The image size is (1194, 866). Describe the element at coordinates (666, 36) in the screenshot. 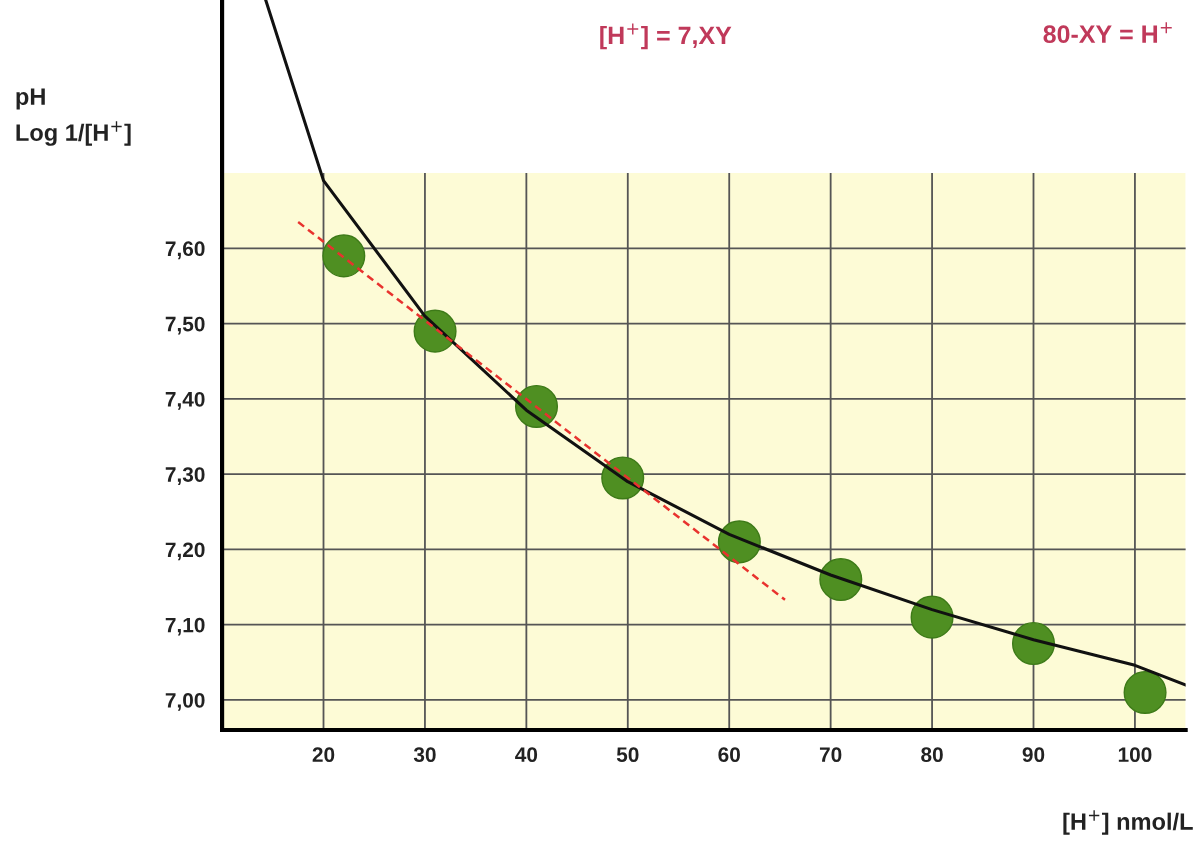

I see `annotation: [H$^{+}$] = 7,XY` at that location.